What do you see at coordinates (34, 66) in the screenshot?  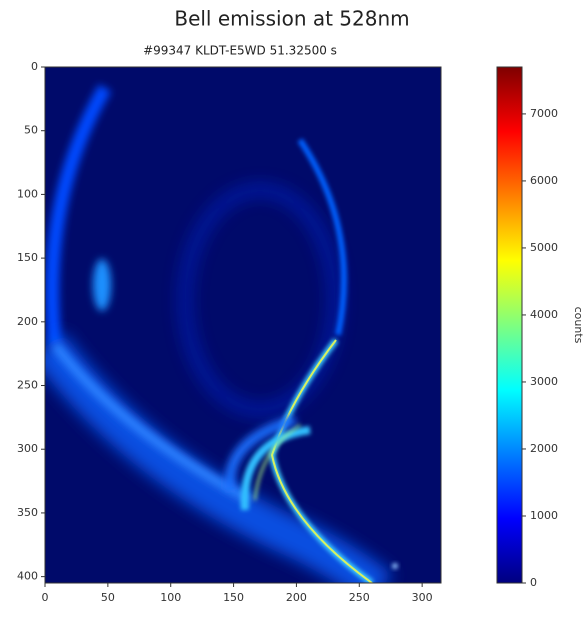 I see `y-tick-label: 0` at bounding box center [34, 66].